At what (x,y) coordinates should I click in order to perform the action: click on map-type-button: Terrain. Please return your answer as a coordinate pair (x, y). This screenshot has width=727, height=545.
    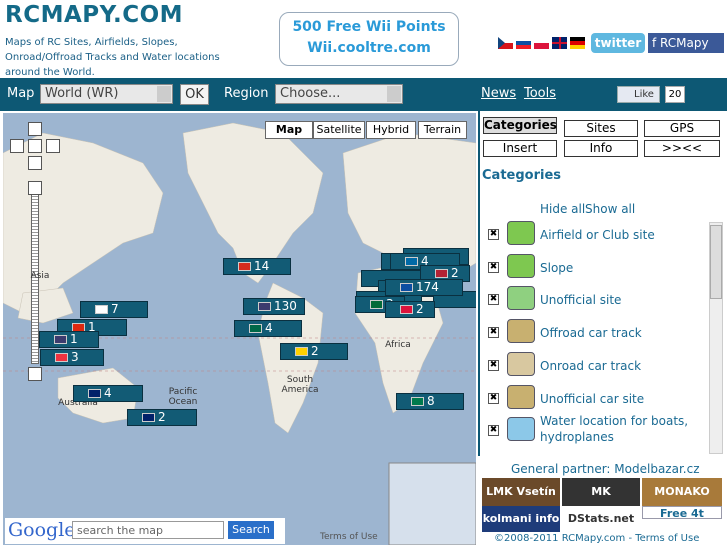
    Looking at the image, I should click on (442, 130).